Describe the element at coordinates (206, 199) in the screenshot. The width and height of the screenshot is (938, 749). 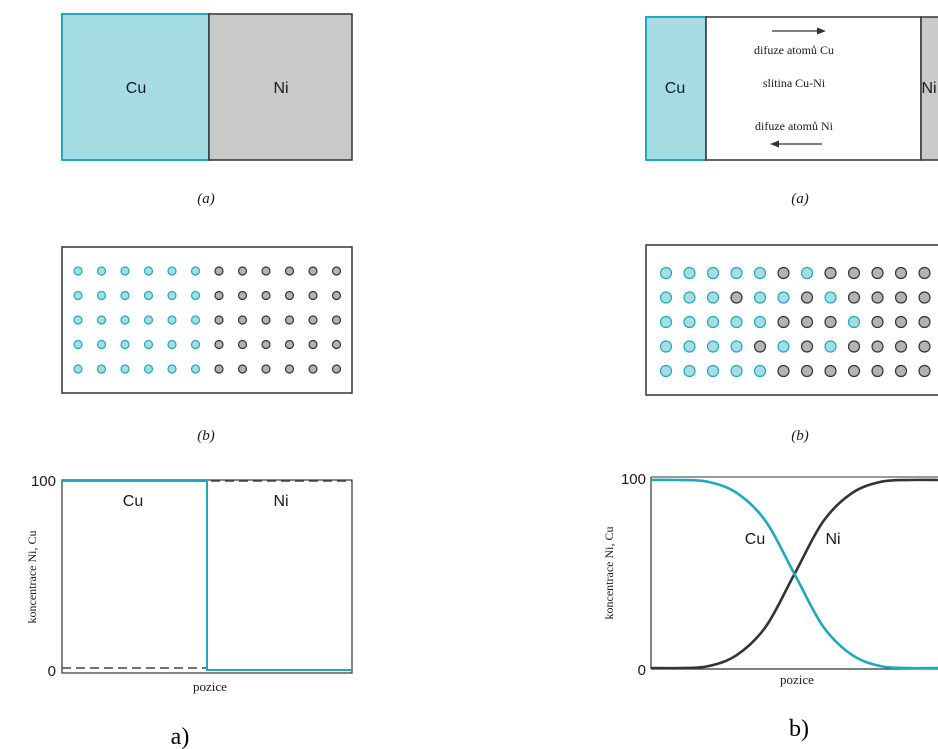
I see `left-block-caption: (a)` at that location.